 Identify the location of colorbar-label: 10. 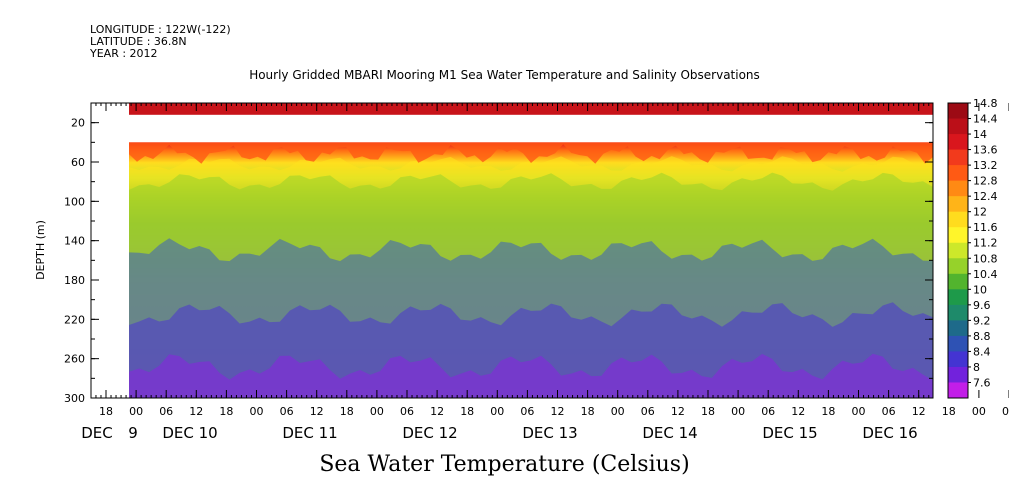
(980, 289).